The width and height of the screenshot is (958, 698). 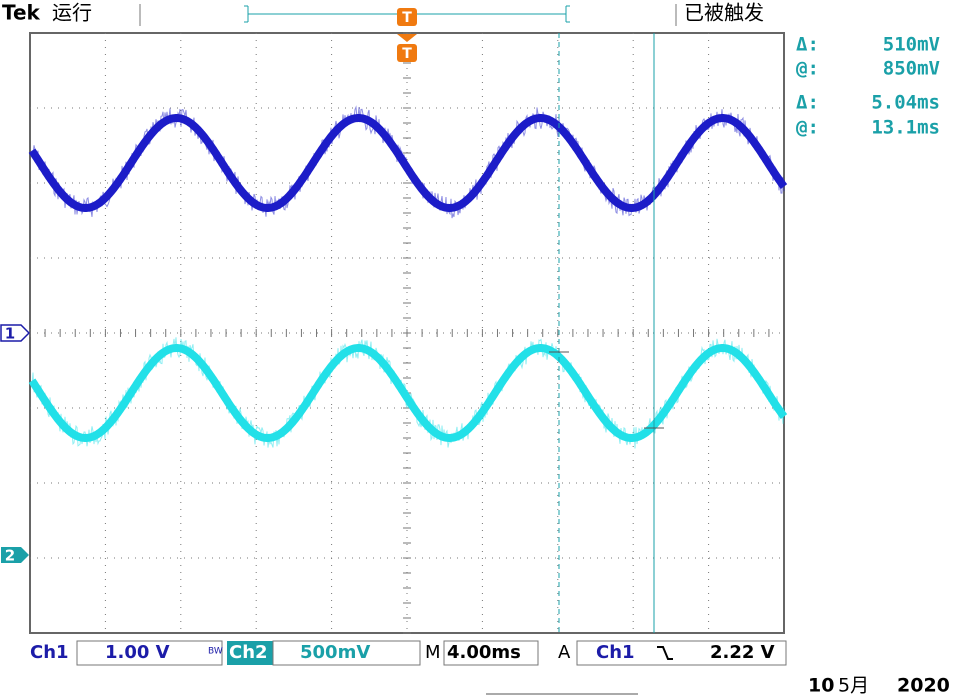 I want to click on trigger-box, so click(x=681, y=653).